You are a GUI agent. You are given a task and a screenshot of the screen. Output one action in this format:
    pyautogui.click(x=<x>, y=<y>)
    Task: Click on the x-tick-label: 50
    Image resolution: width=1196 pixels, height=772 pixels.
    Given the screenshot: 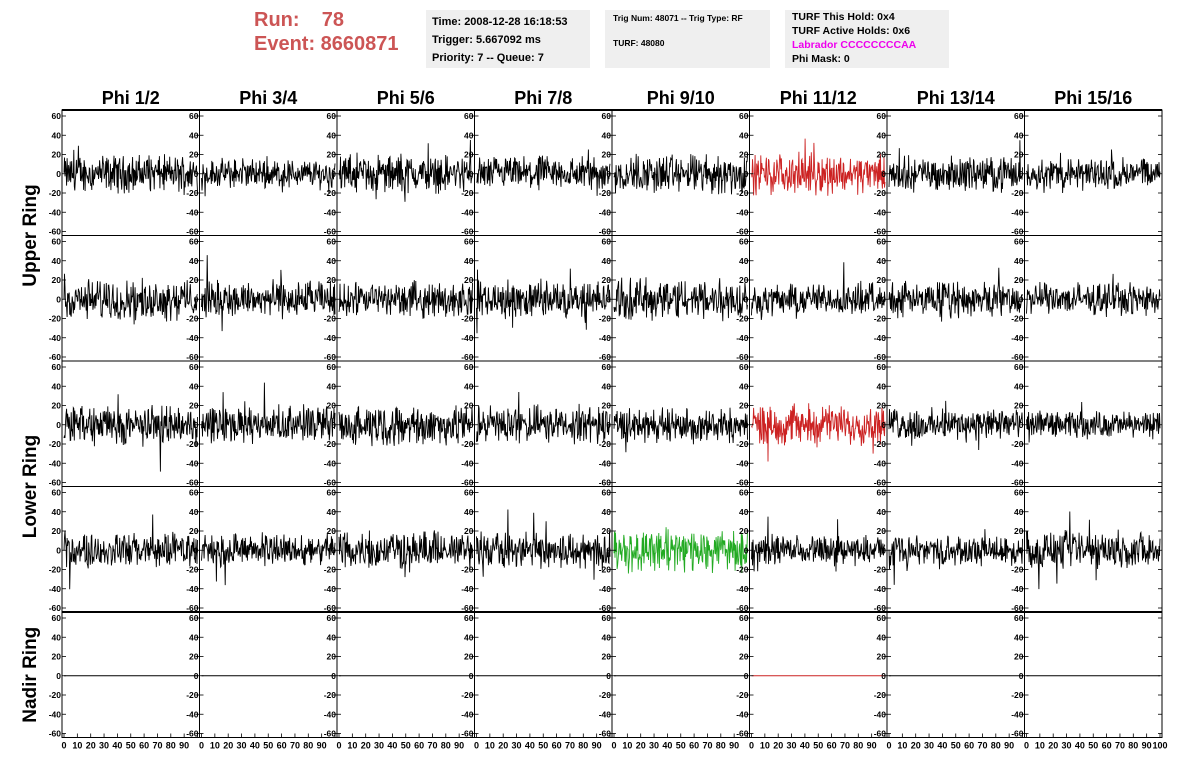 What is the action you would take?
    pyautogui.click(x=956, y=746)
    